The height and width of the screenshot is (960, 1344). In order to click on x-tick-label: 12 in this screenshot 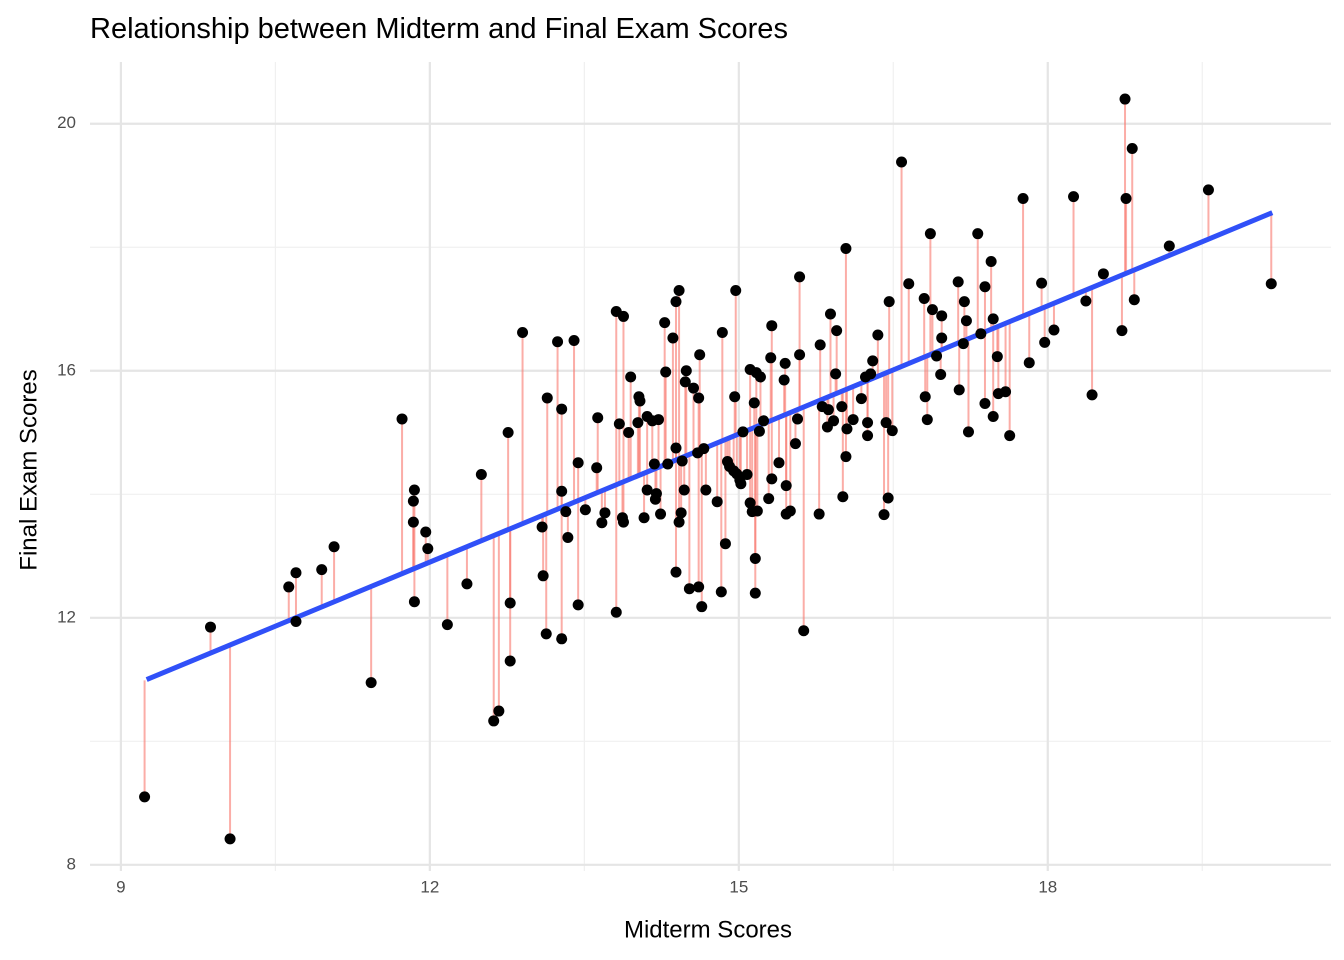, I will do `click(429, 886)`.